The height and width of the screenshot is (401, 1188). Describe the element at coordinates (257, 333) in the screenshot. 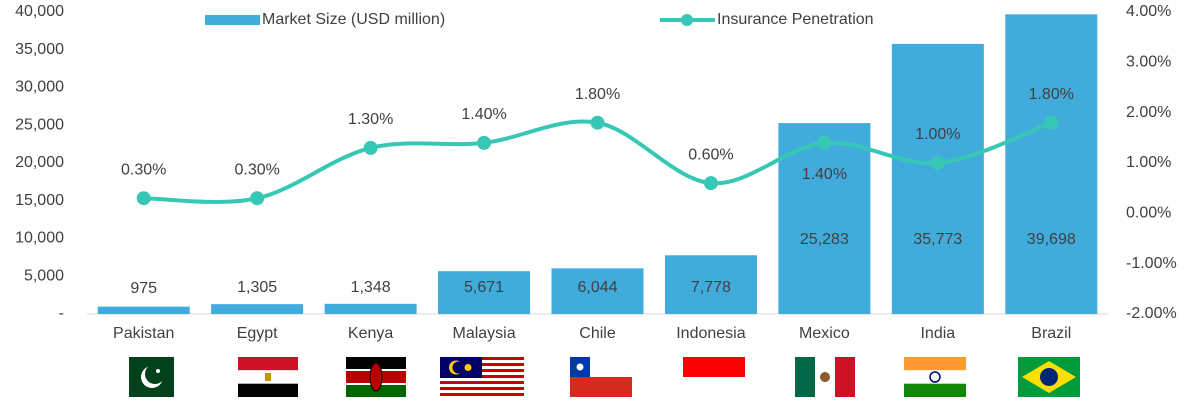

I see `x-tick-label: Egypt` at that location.